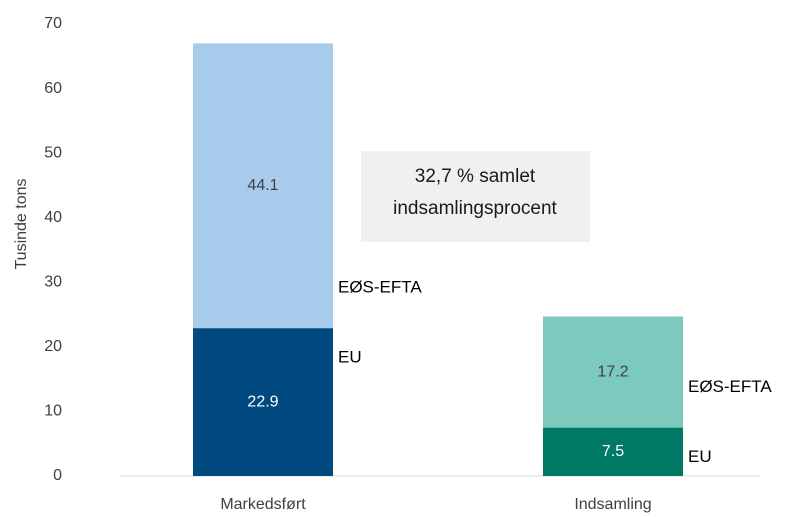 The width and height of the screenshot is (785, 517). Describe the element at coordinates (53, 23) in the screenshot. I see `y-tick-label: 70` at that location.